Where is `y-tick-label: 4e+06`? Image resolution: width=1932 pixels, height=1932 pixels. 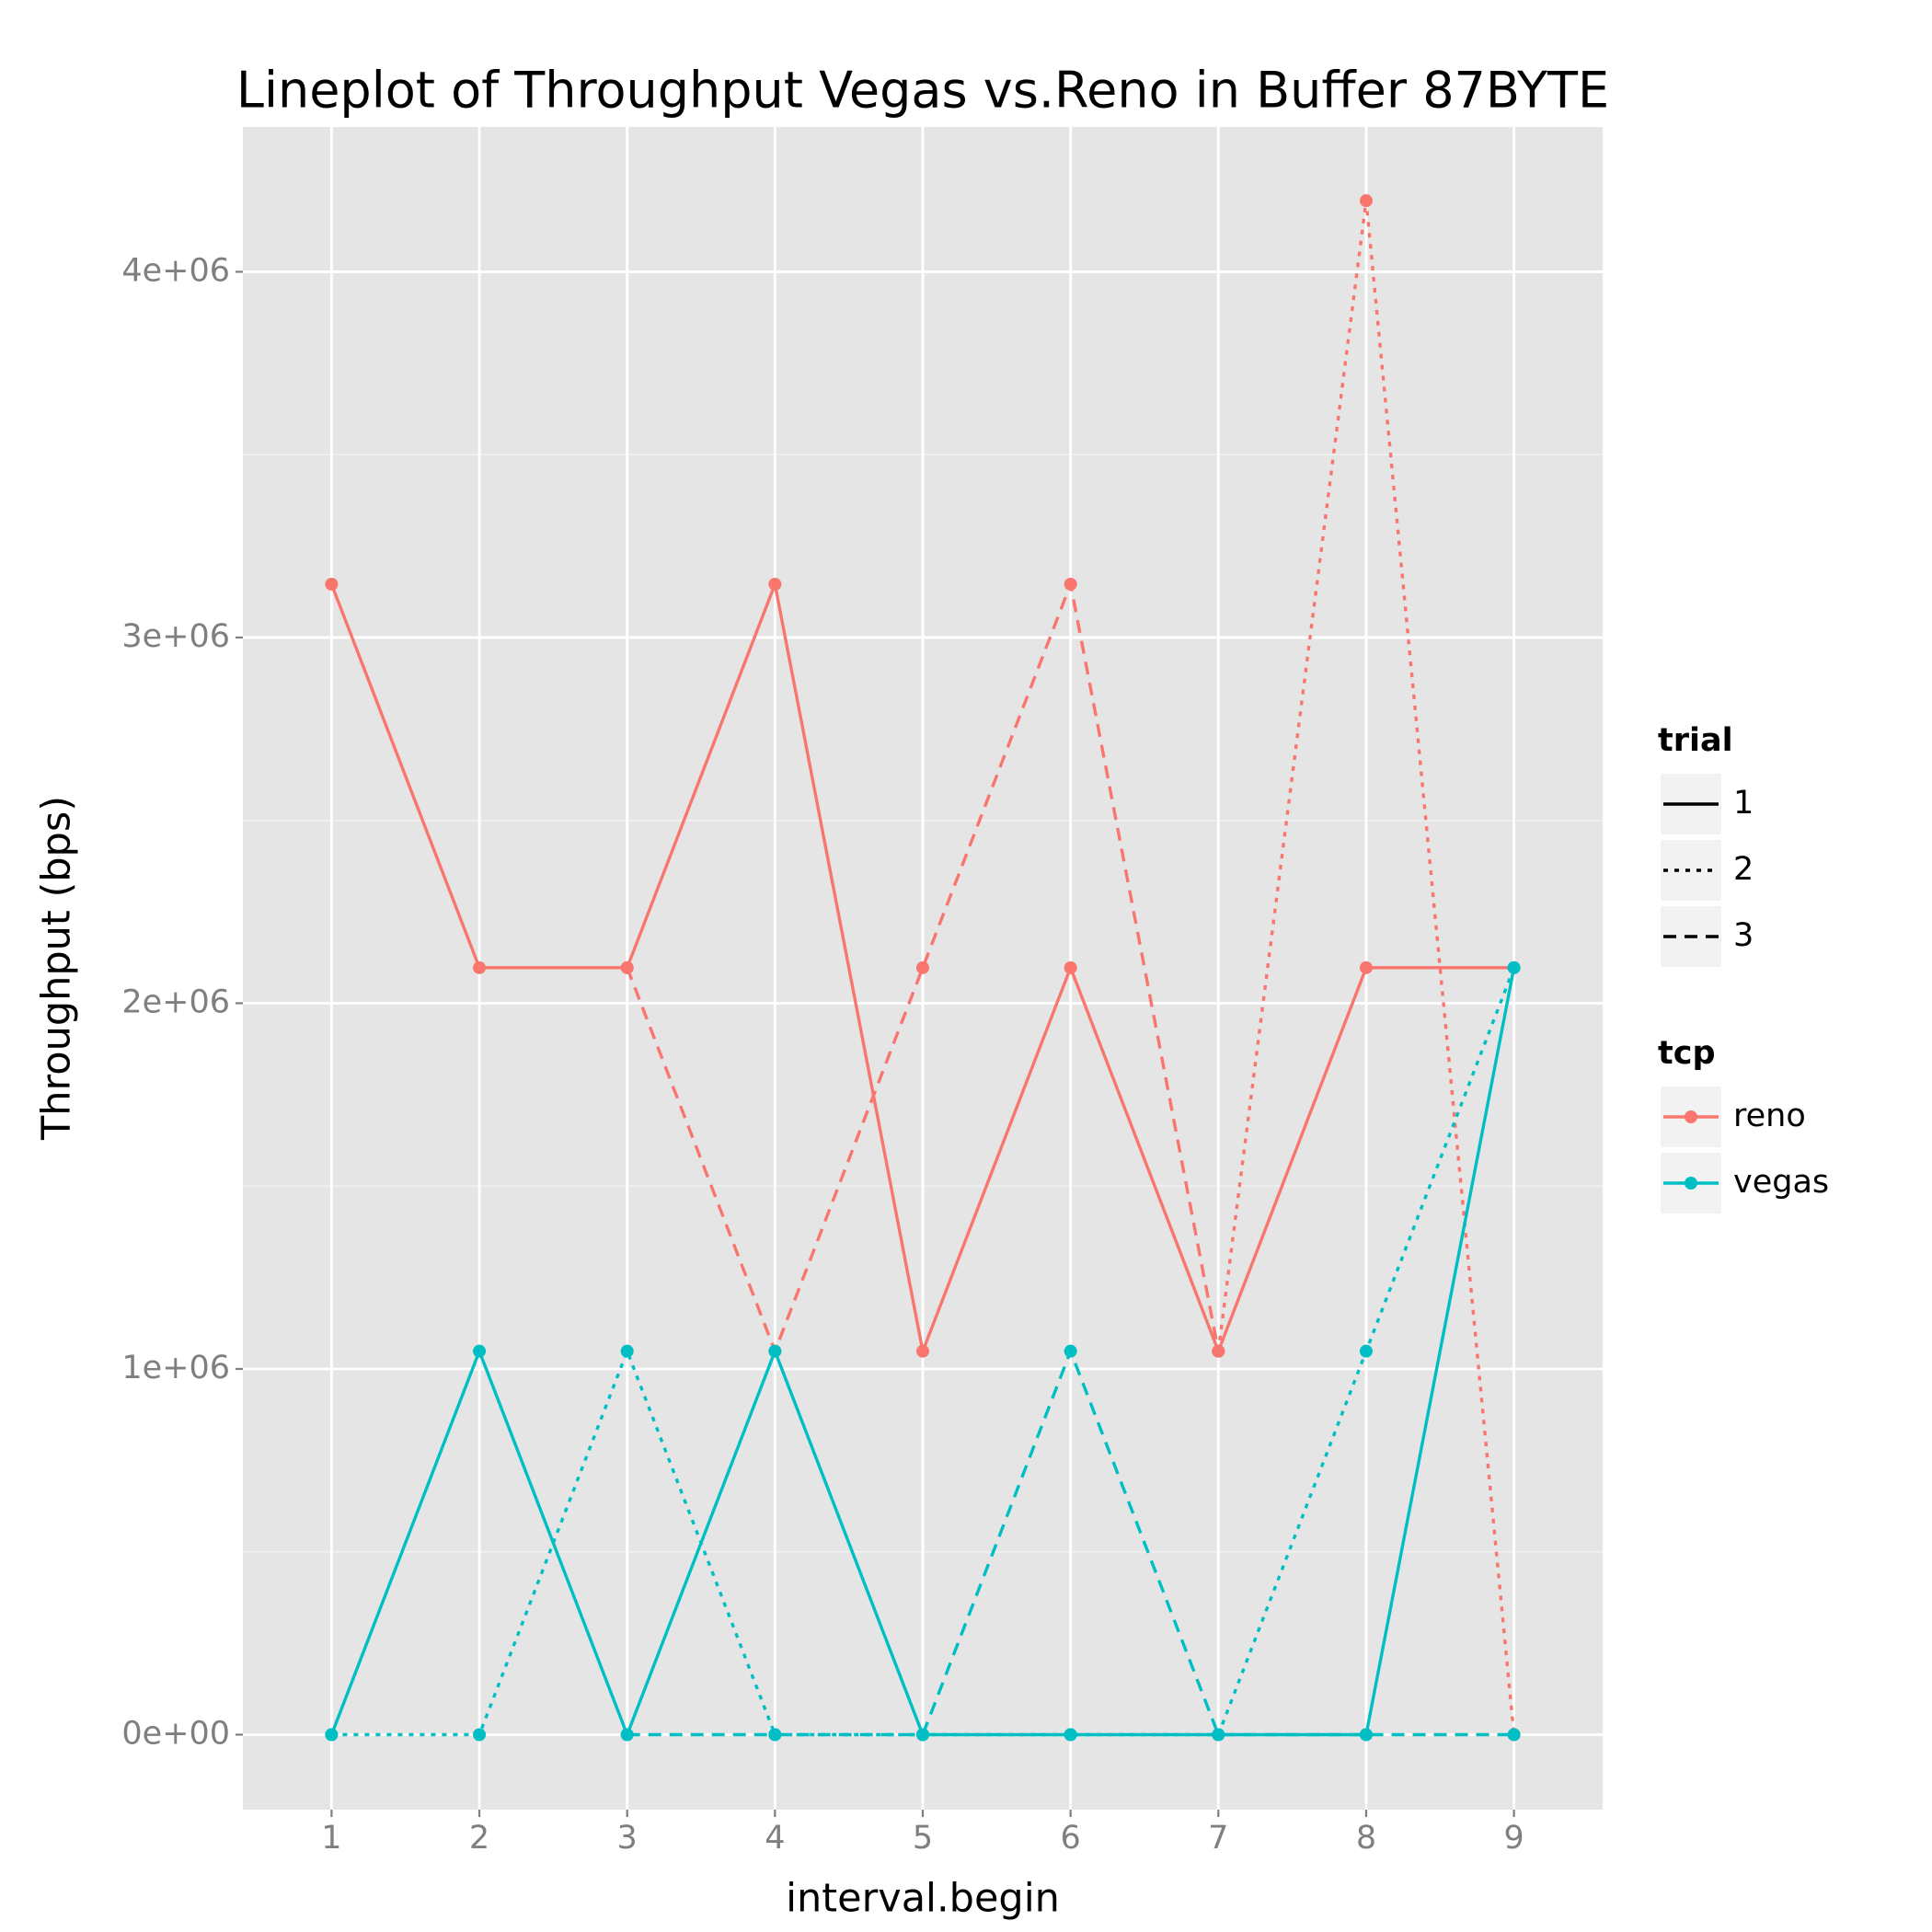 y-tick-label: 4e+06 is located at coordinates (175, 270).